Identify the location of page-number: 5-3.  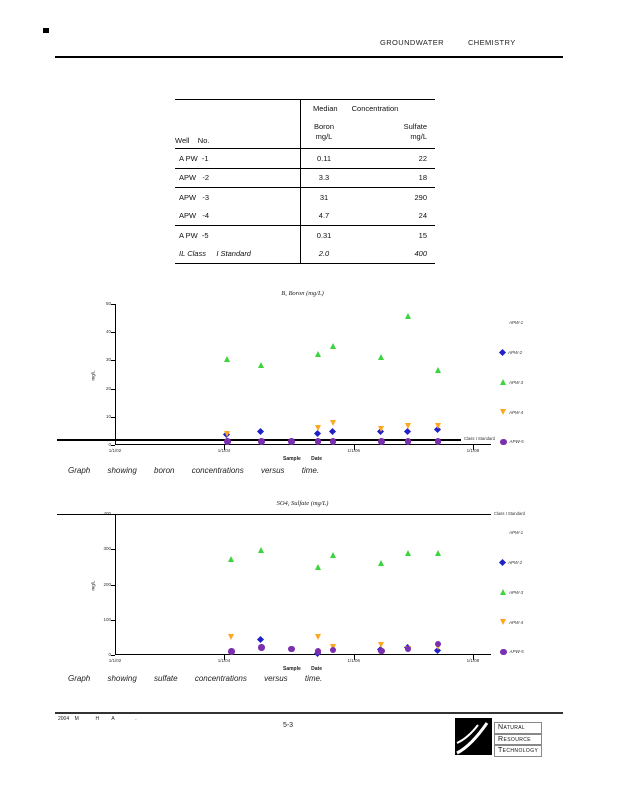
(288, 725).